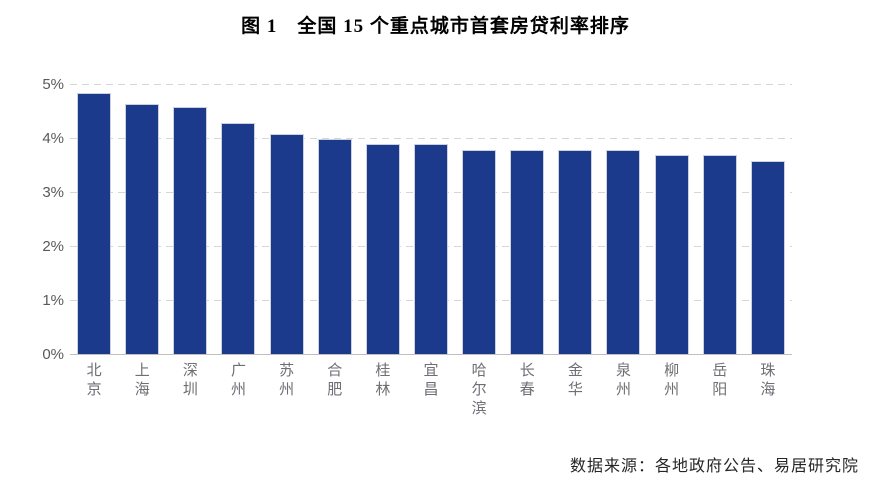 This screenshot has width=871, height=491. I want to click on bar-宜昌, so click(430, 249).